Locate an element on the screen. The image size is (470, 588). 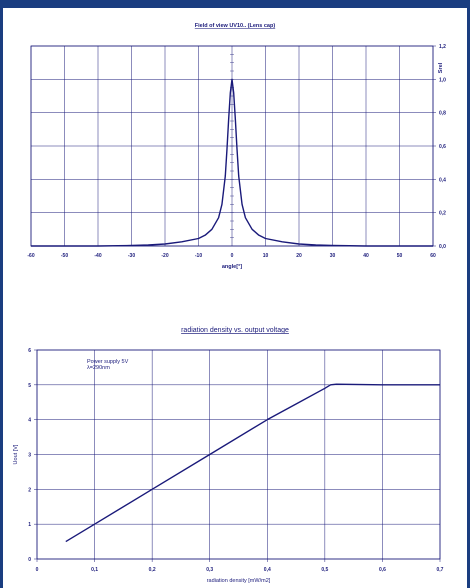
y-tick-label: 0 is located at coordinates (29, 560).